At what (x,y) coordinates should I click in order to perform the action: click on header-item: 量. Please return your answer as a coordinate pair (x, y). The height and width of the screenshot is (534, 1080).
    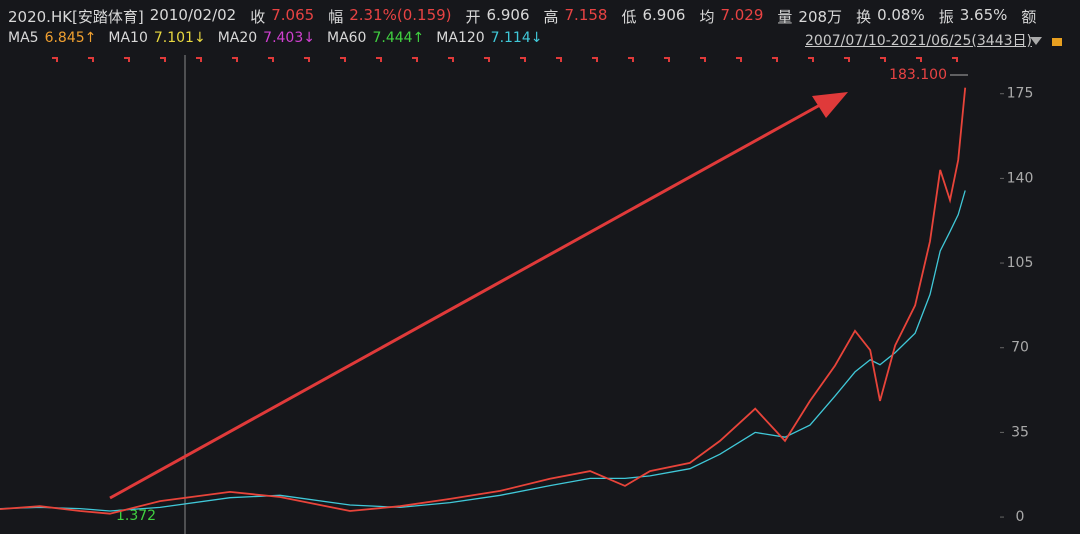
    Looking at the image, I should click on (785, 17).